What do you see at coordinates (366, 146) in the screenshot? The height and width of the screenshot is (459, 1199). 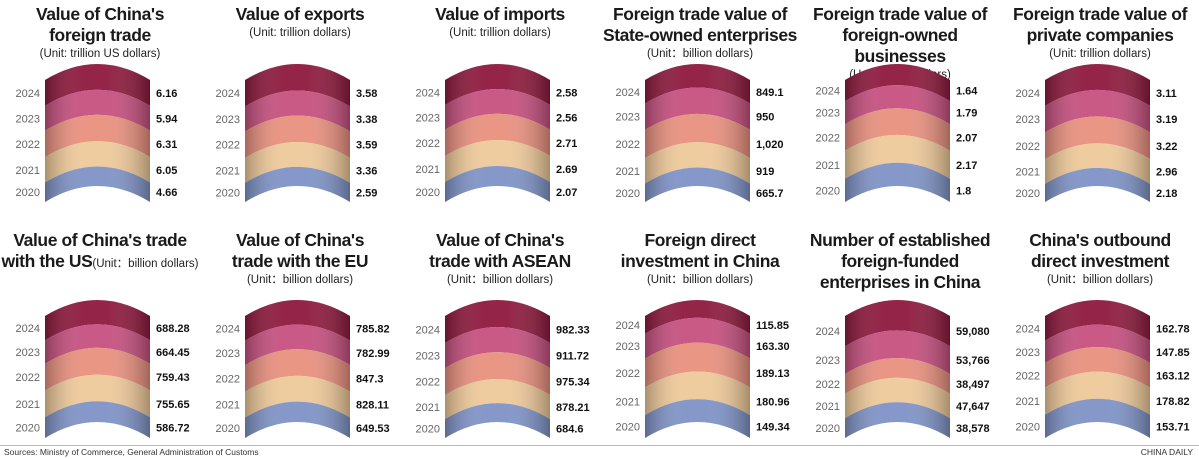 I see `value-label: 3.59` at bounding box center [366, 146].